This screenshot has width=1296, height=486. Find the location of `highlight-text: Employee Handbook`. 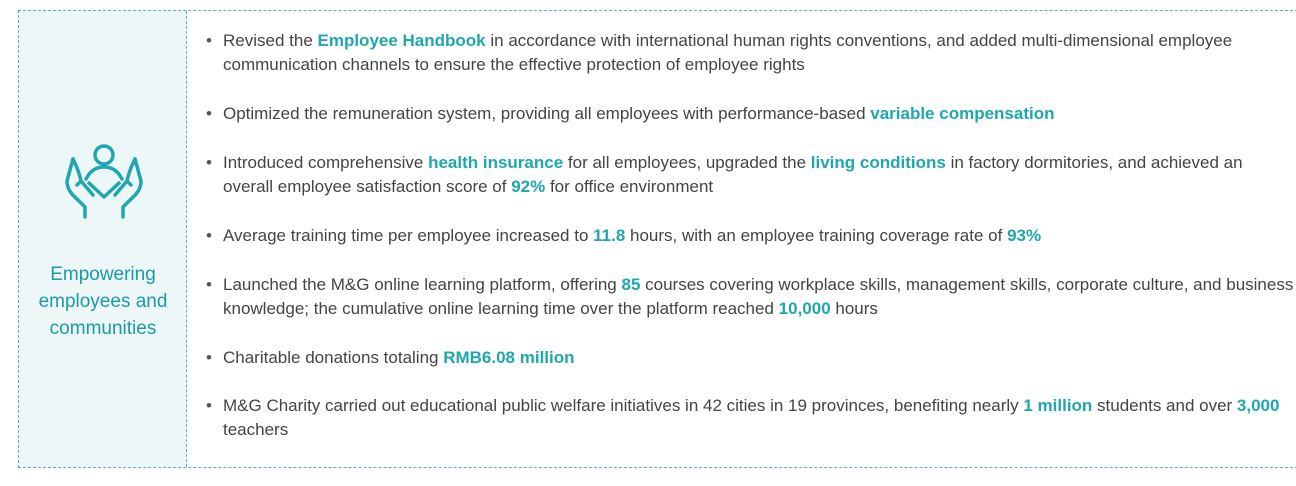

highlight-text: Employee Handbook is located at coordinates (401, 40).